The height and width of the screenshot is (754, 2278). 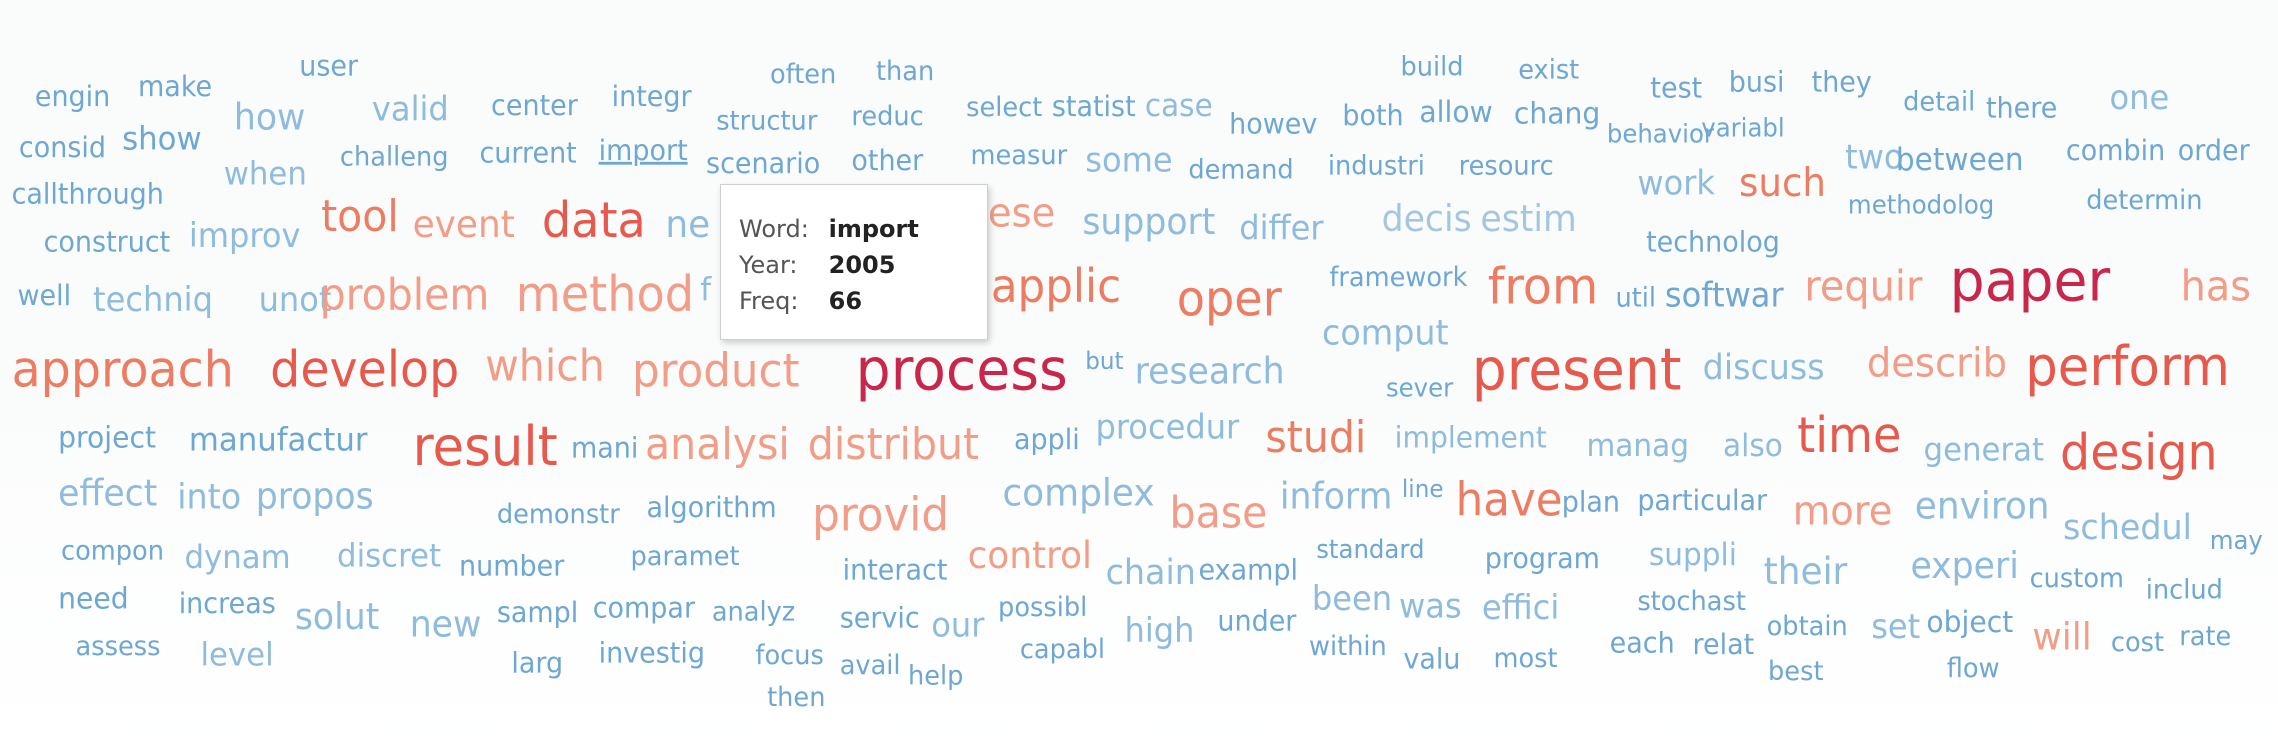 I want to click on cloud-word-two: two, so click(x=1874, y=157).